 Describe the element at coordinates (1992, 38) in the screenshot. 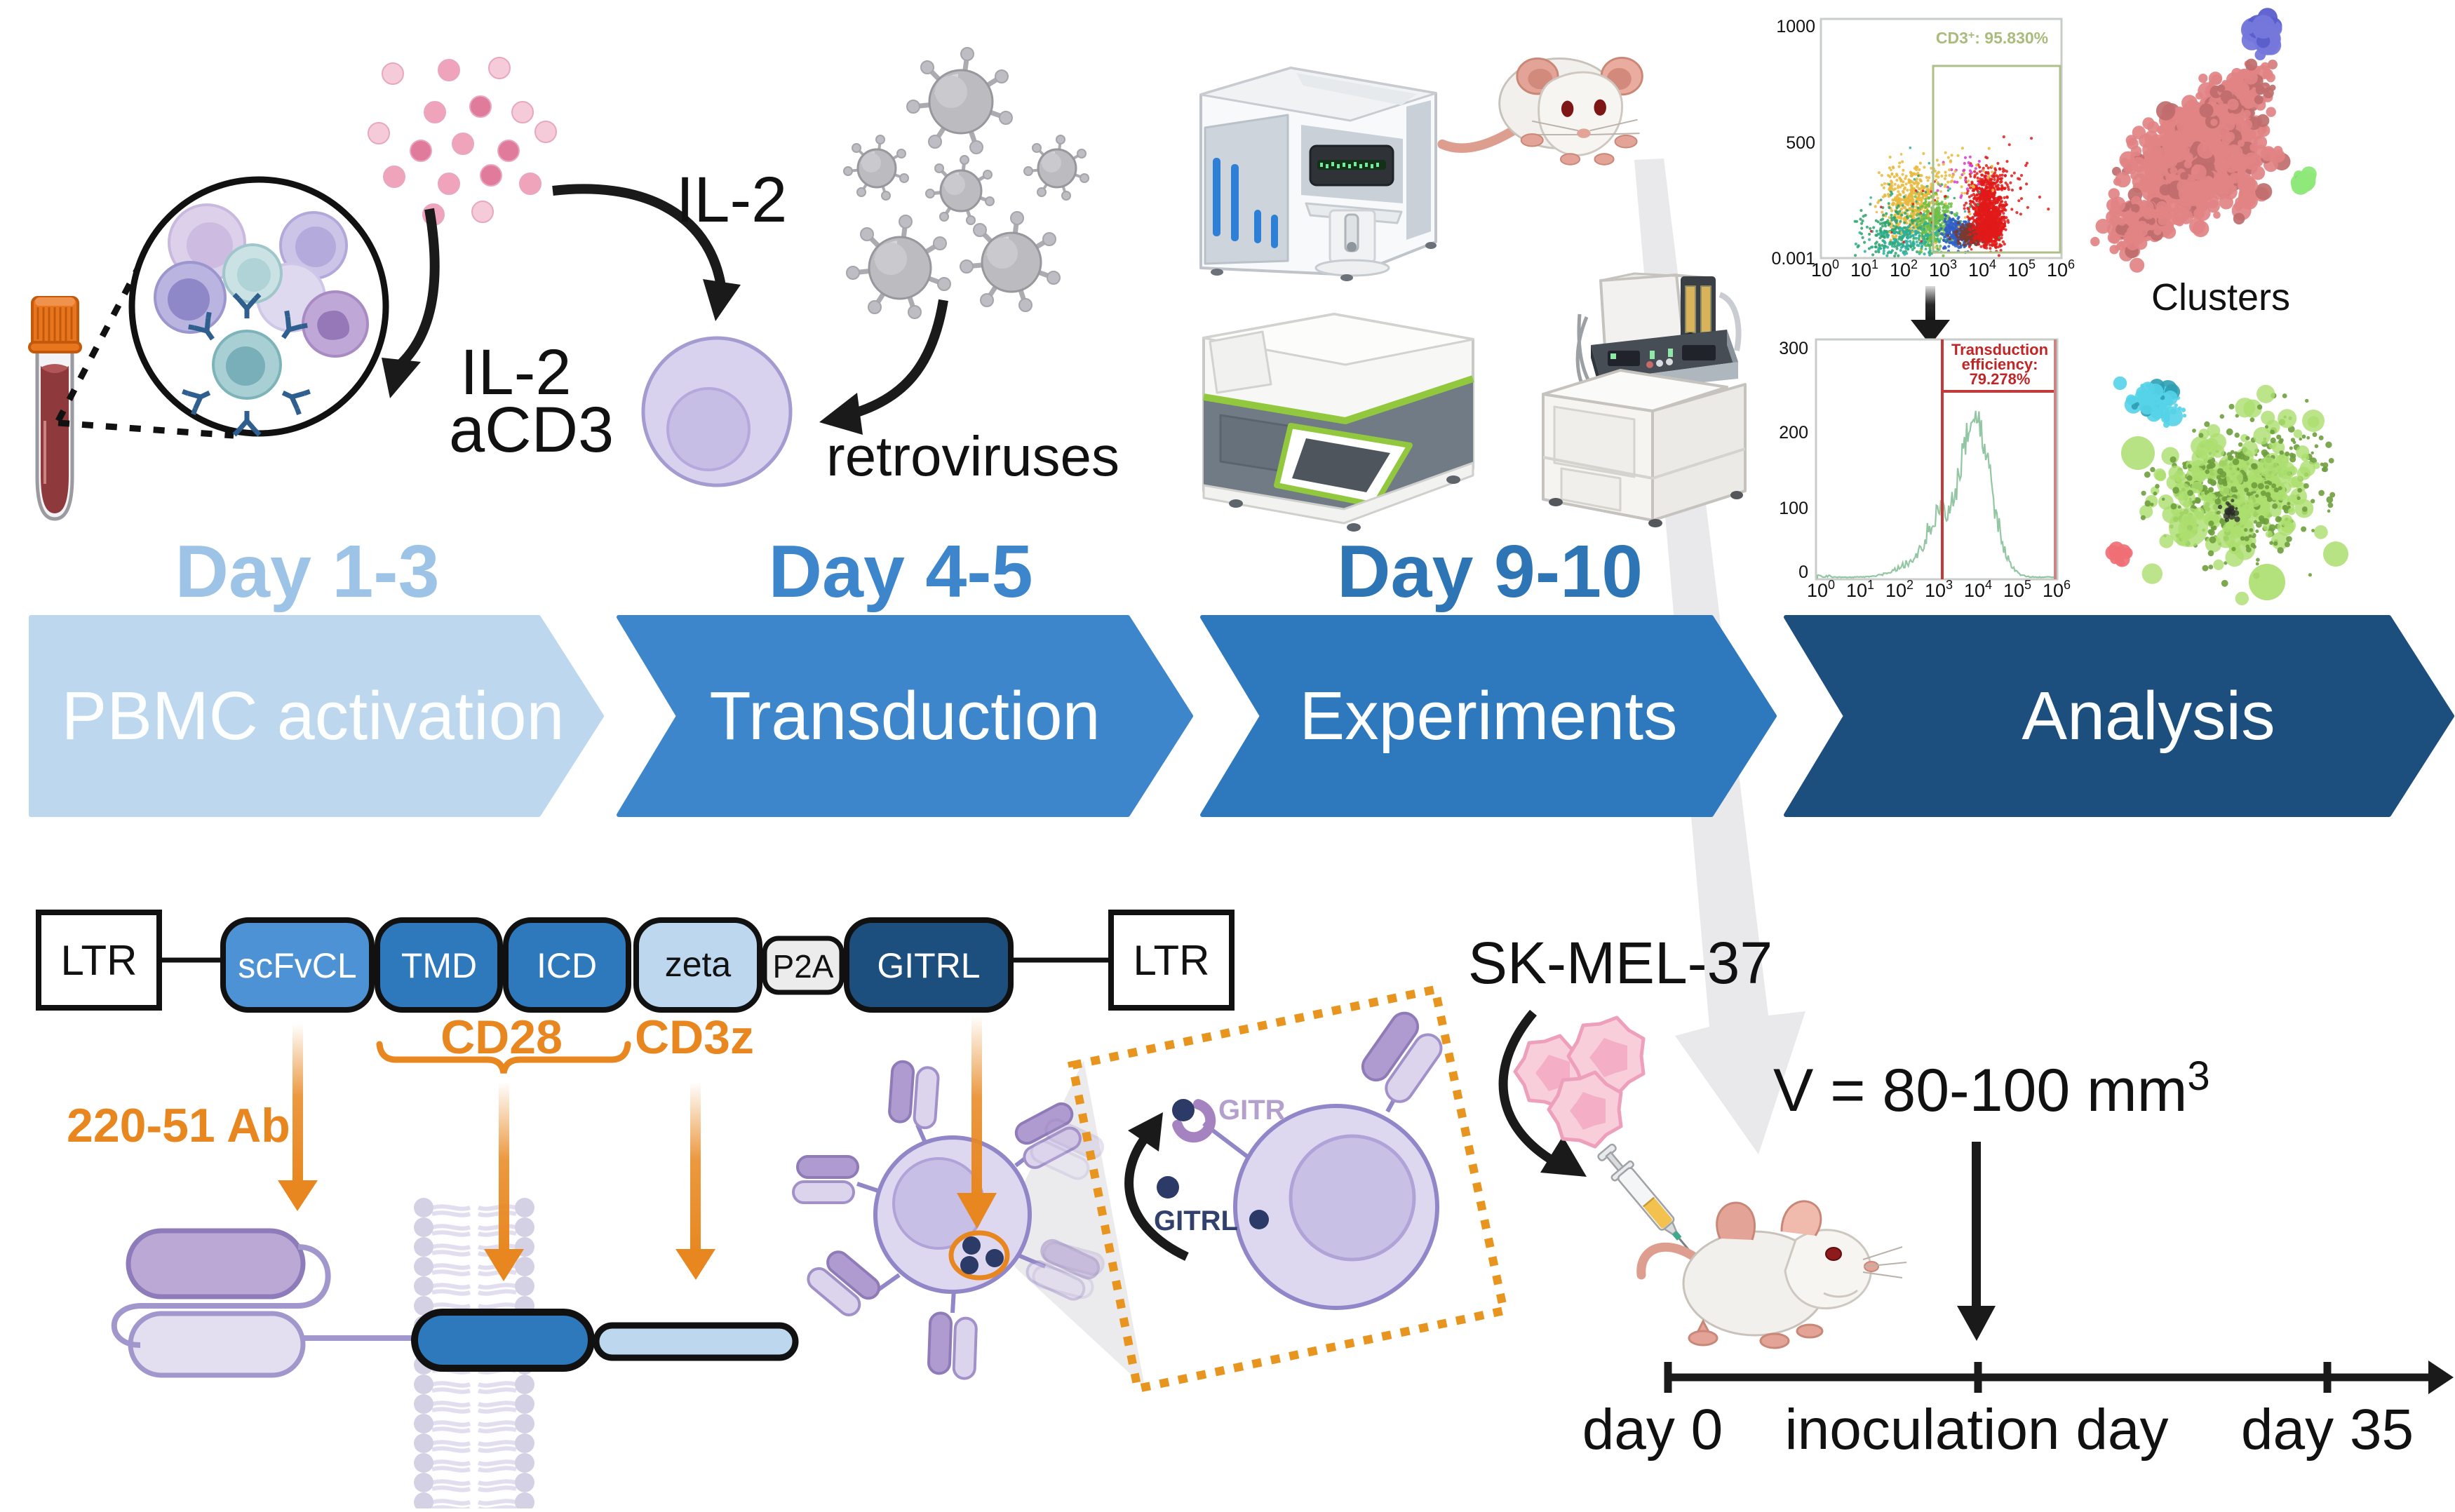

I see `svg-text: CD3+: 95.830%` at that location.